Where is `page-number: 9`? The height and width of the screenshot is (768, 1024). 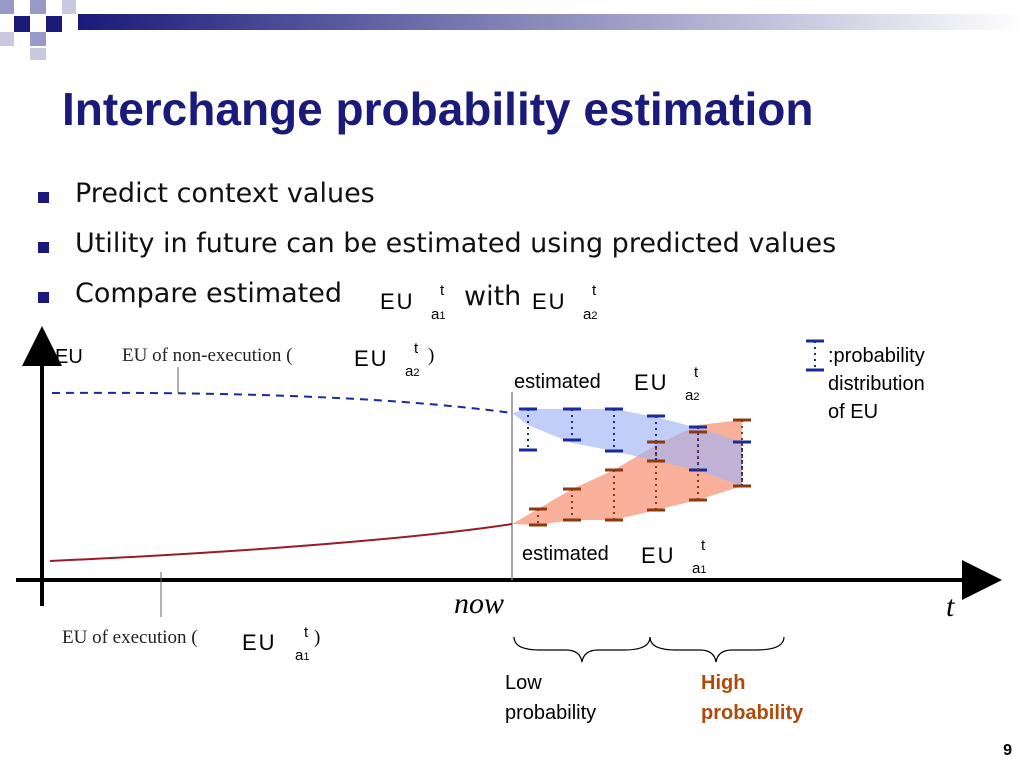
page-number: 9 is located at coordinates (1007, 750).